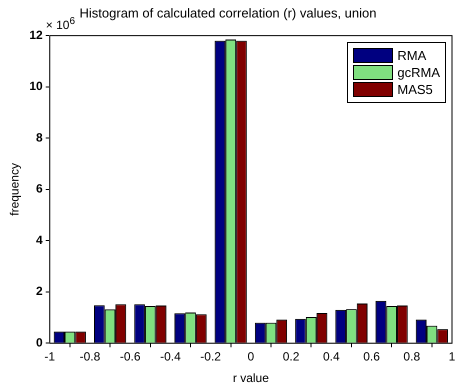 This screenshot has width=460, height=390. I want to click on x-tick-label: 0.4, so click(331, 357).